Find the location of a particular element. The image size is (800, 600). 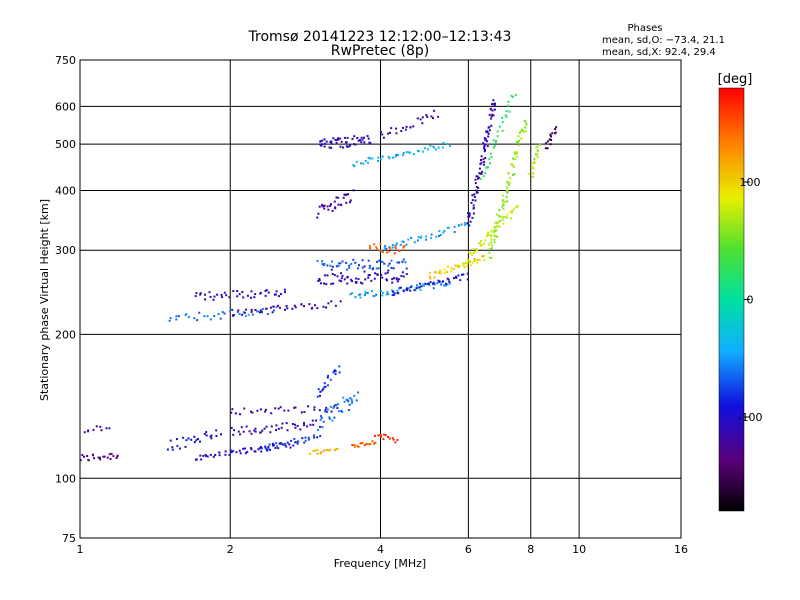

colorbar-ticks: 100 0 -100 is located at coordinates (750, 300).